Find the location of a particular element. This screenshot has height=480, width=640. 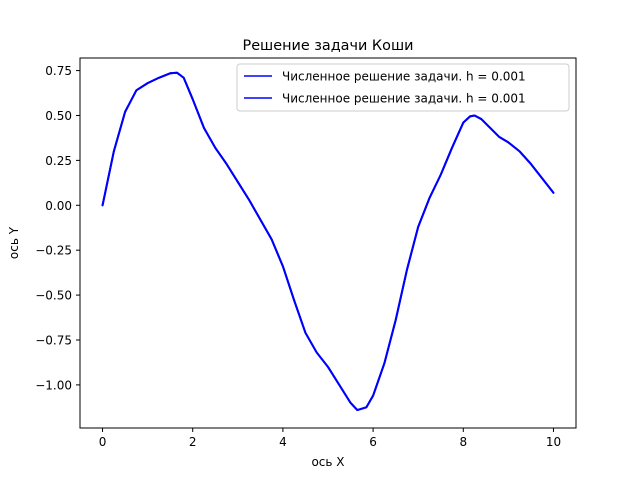

x-tick-label: 2 is located at coordinates (193, 442).